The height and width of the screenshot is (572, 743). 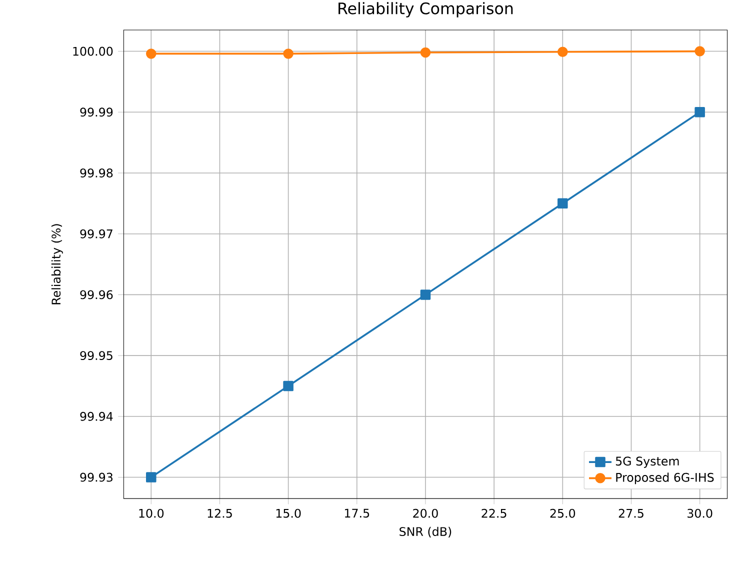 I want to click on x-tick-label: 15.0, so click(x=288, y=513).